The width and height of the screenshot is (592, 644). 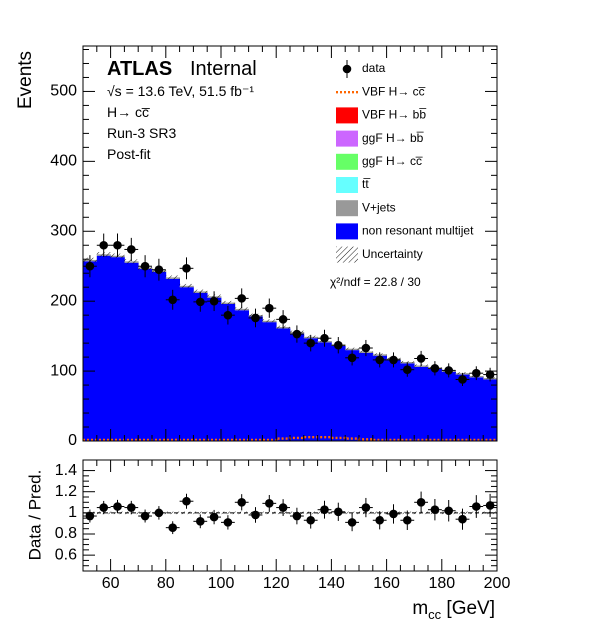 What do you see at coordinates (221, 583) in the screenshot?
I see `x-tick-label: 100` at bounding box center [221, 583].